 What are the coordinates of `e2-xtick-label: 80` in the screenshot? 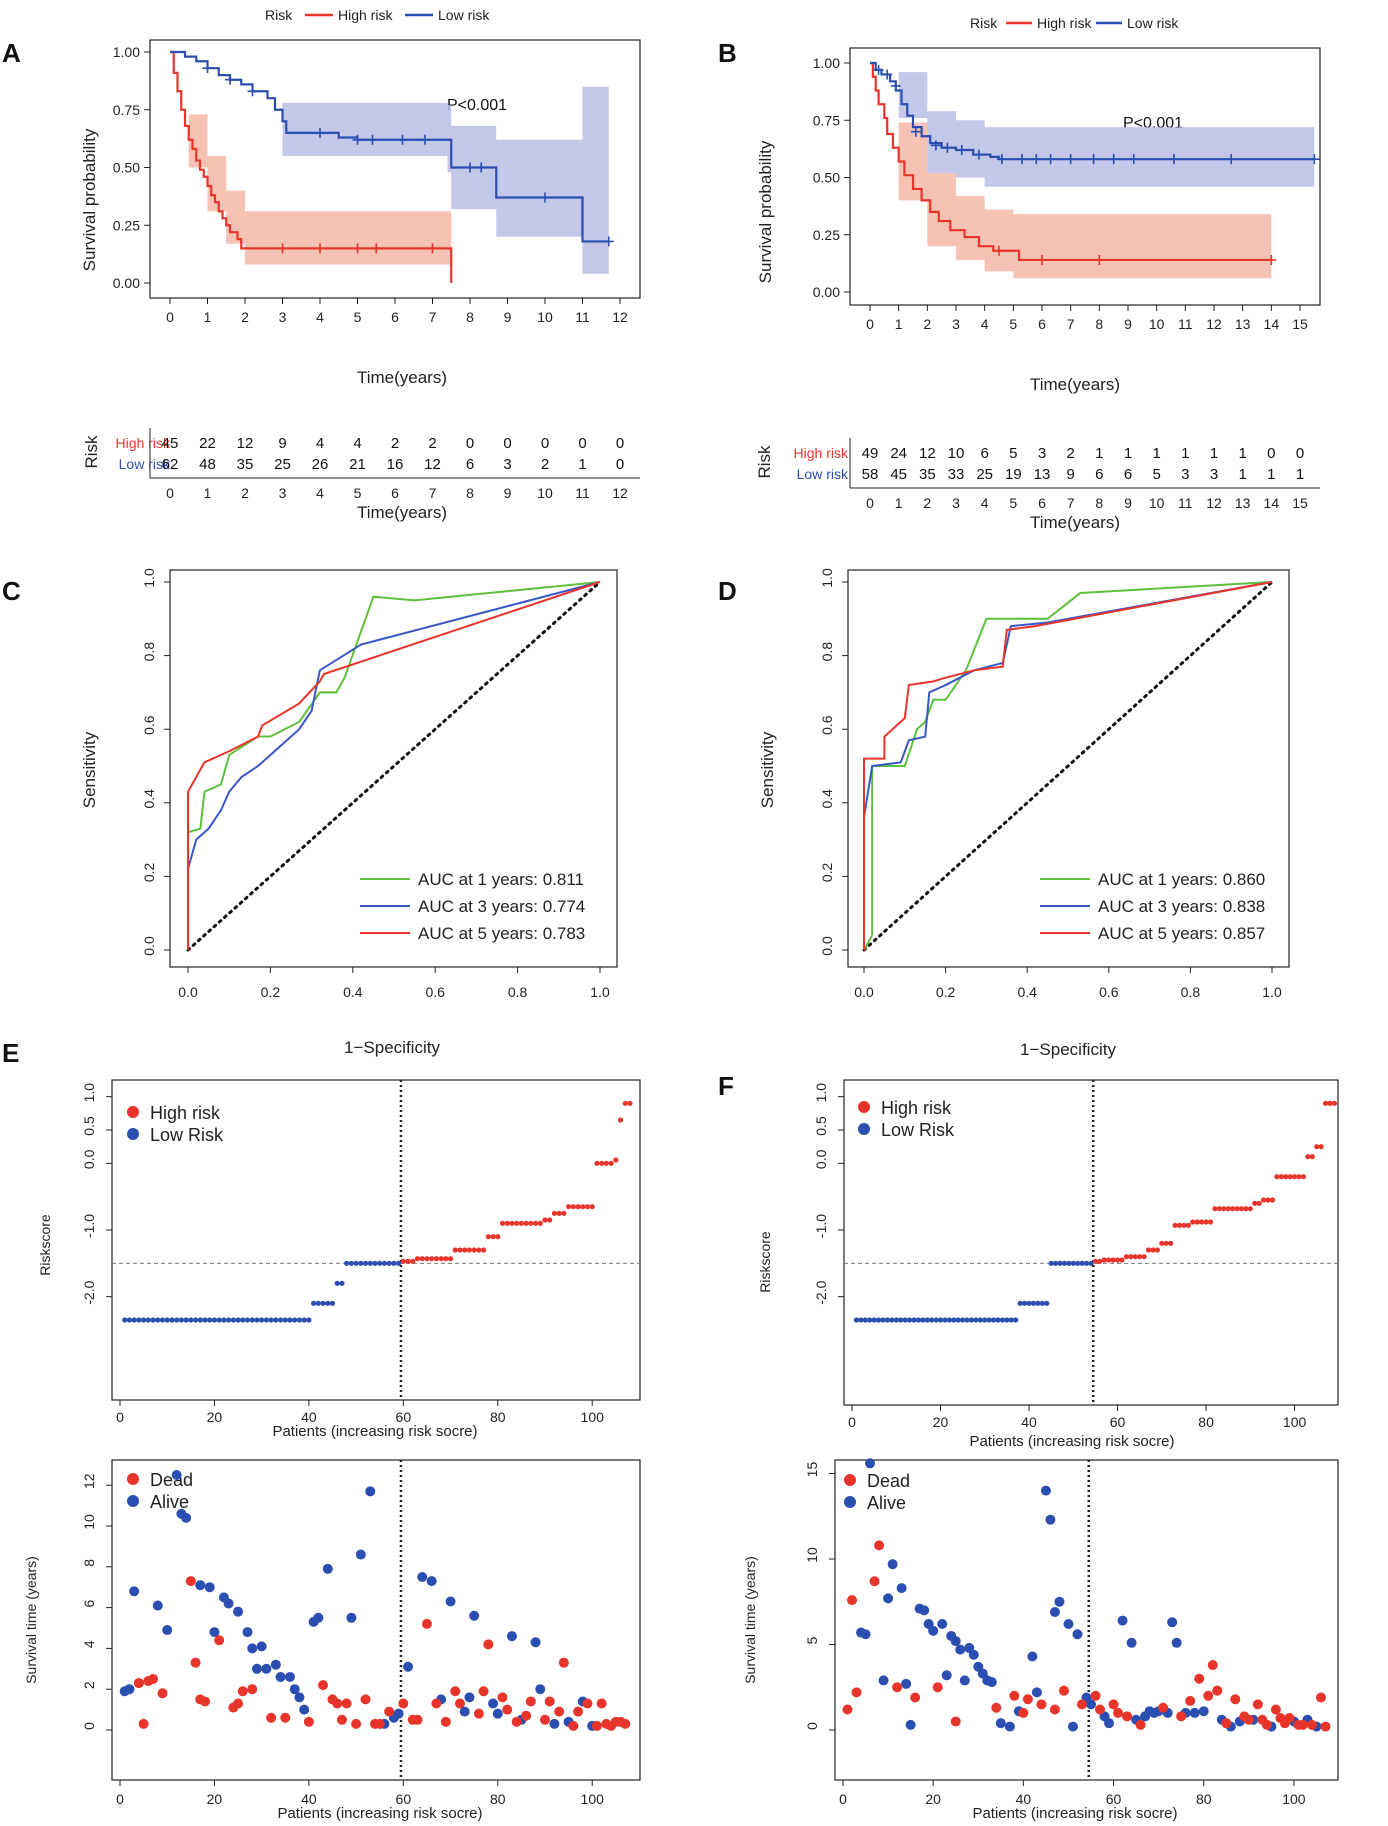 It's located at (498, 1799).